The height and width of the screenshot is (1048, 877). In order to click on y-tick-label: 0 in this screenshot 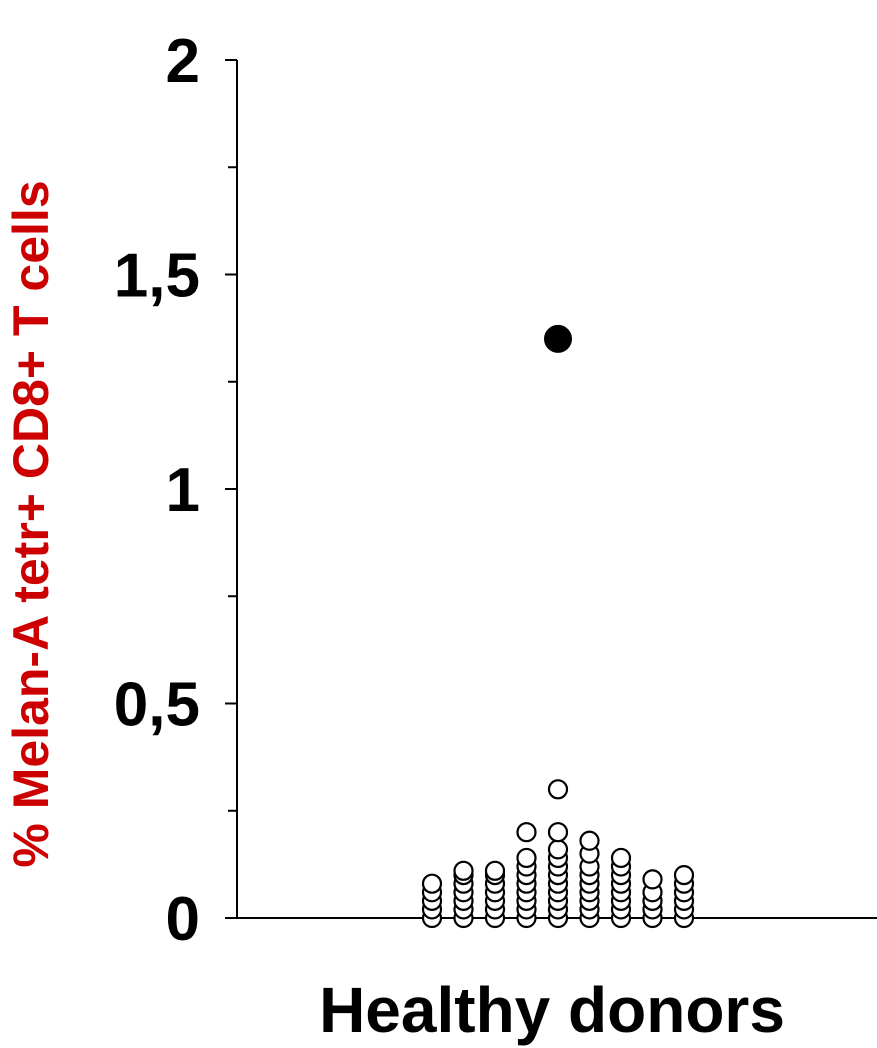, I will do `click(183, 919)`.